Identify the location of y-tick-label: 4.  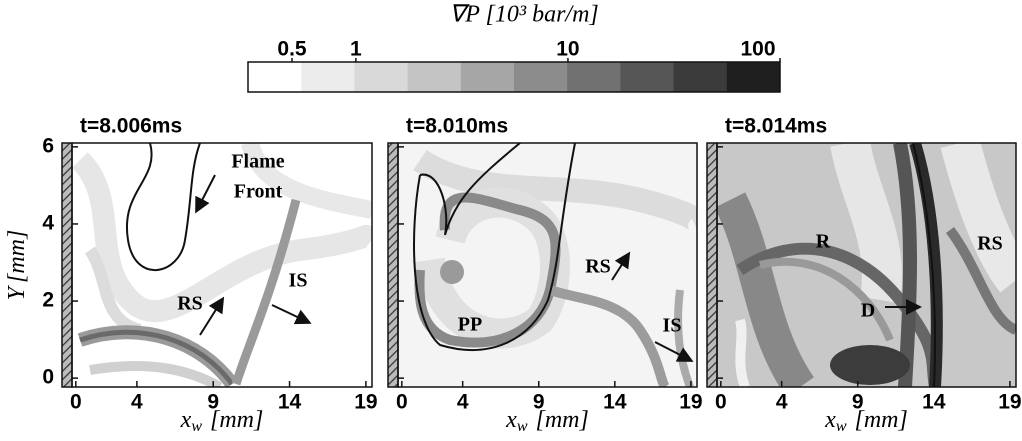
(48, 222).